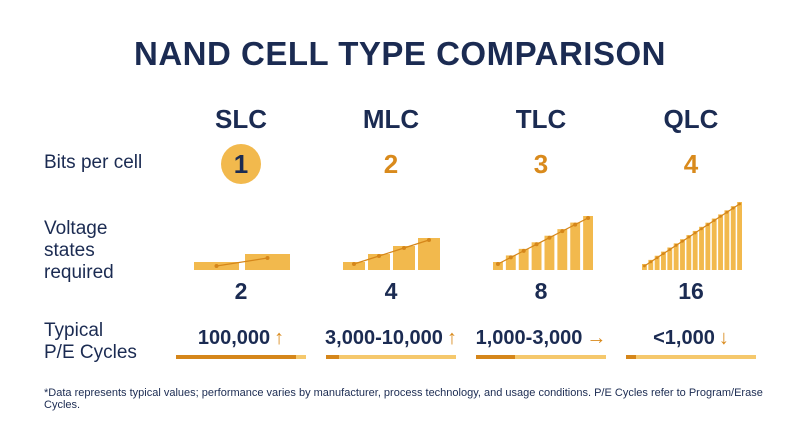 The image size is (800, 447). Describe the element at coordinates (529, 338) in the screenshot. I see `pe-value: 1,000-3,000` at that location.